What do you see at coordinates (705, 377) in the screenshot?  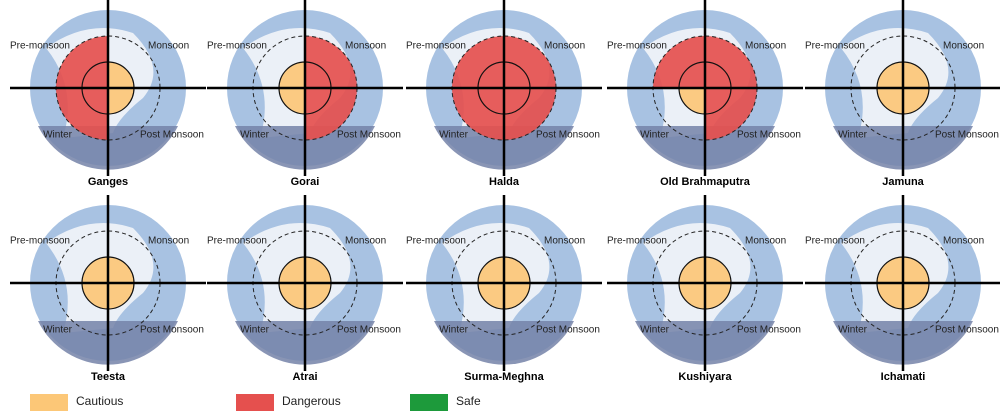 I see `river-title: Kushiyara` at bounding box center [705, 377].